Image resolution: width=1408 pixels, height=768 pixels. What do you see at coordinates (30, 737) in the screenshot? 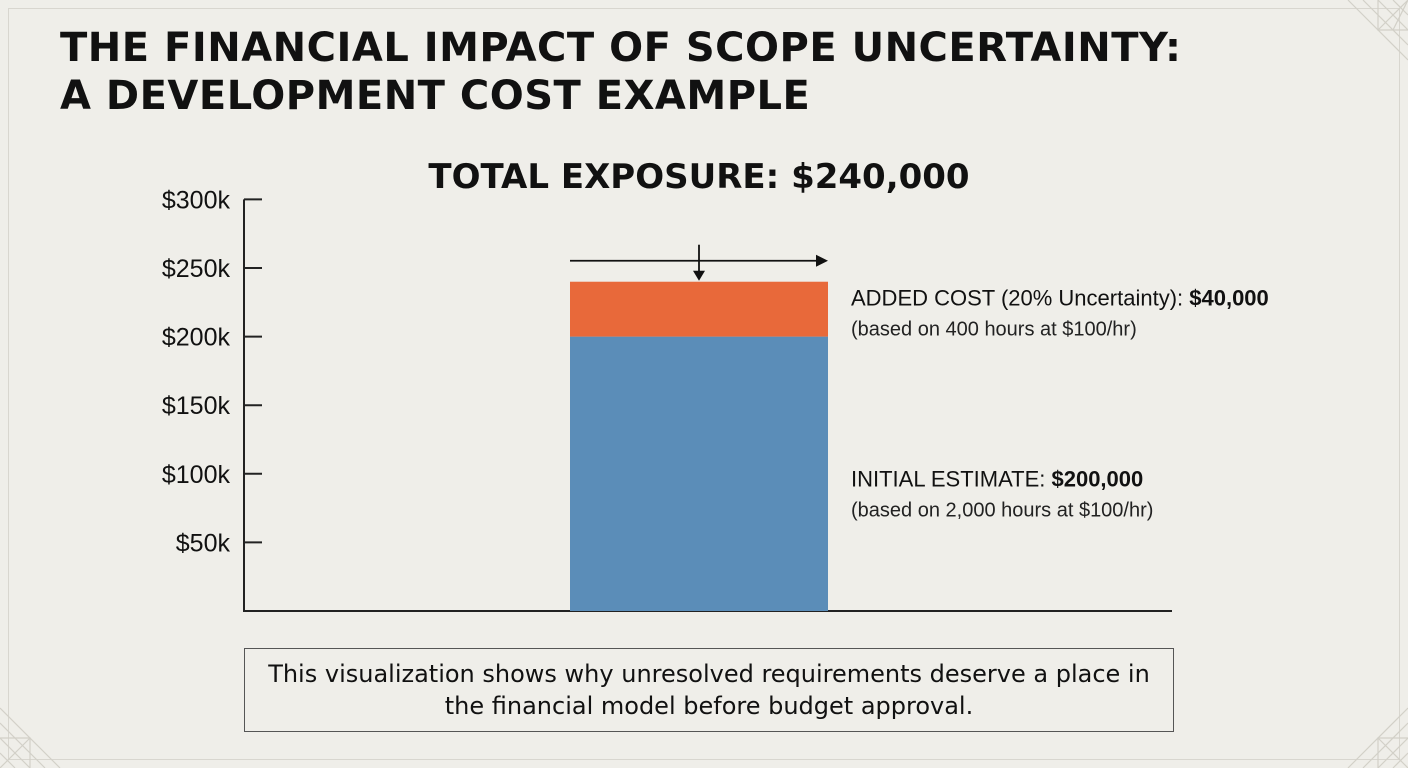
I see `corner-ornament-bottom-left` at bounding box center [30, 737].